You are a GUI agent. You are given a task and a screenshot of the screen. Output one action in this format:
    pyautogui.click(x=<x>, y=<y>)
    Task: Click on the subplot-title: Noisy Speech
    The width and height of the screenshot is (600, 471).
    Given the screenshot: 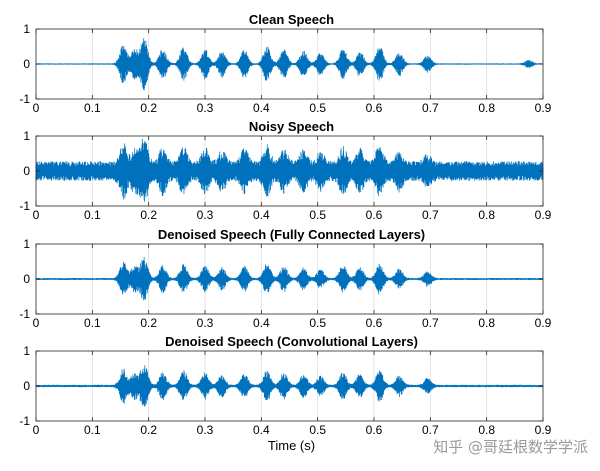 What is the action you would take?
    pyautogui.click(x=291, y=126)
    